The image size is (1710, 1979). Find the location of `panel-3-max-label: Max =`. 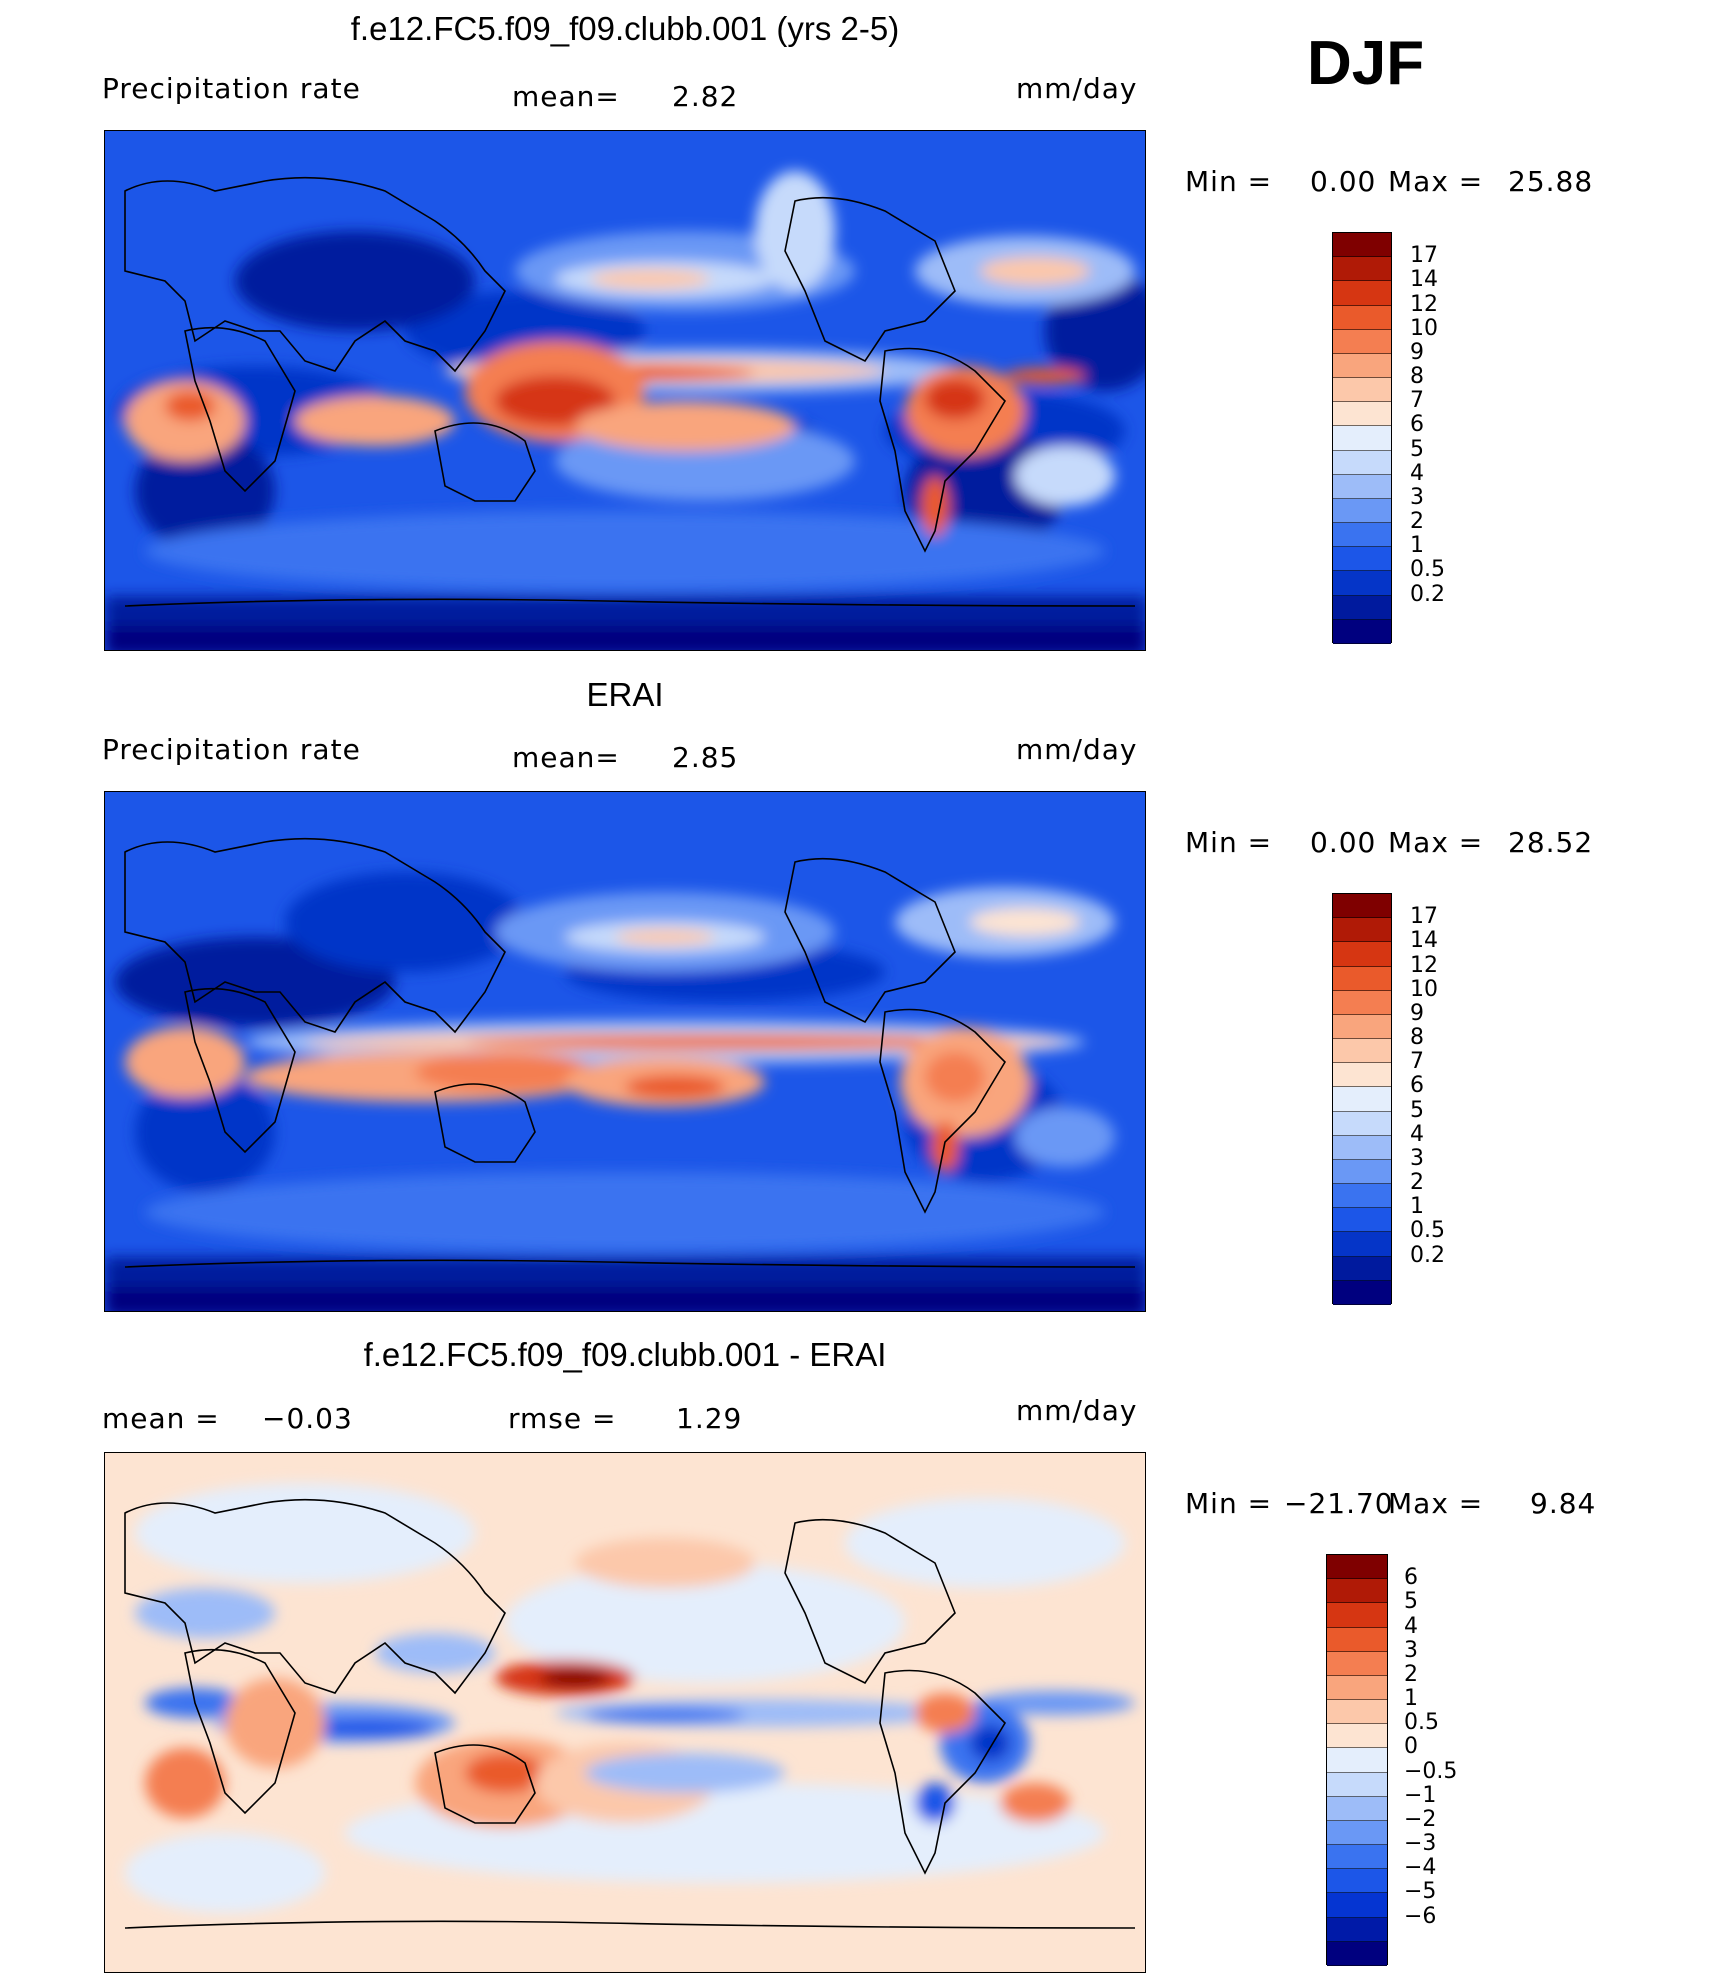

panel-3-max-label: Max = is located at coordinates (1436, 1503).